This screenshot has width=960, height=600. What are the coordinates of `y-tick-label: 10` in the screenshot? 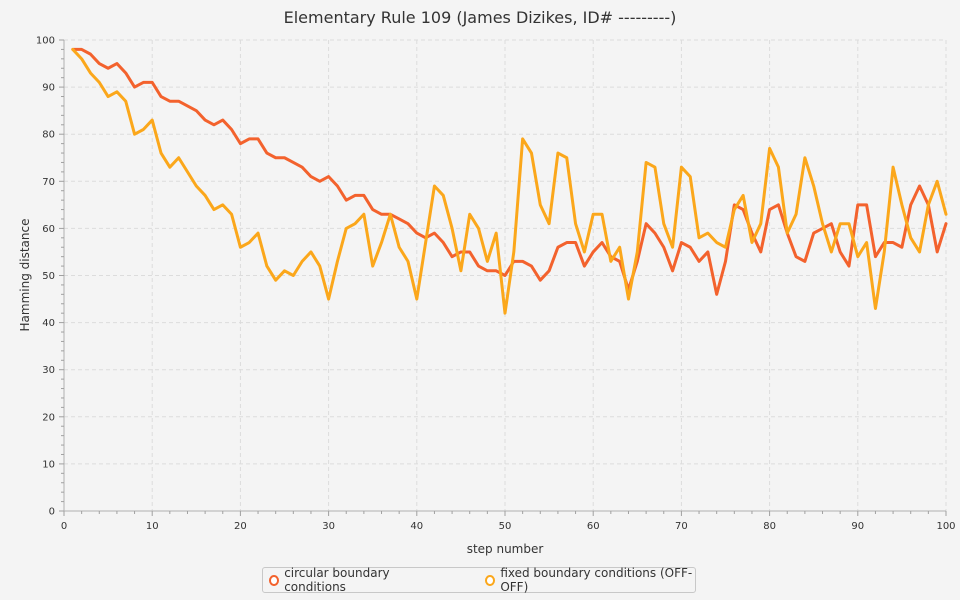 It's located at (48, 464).